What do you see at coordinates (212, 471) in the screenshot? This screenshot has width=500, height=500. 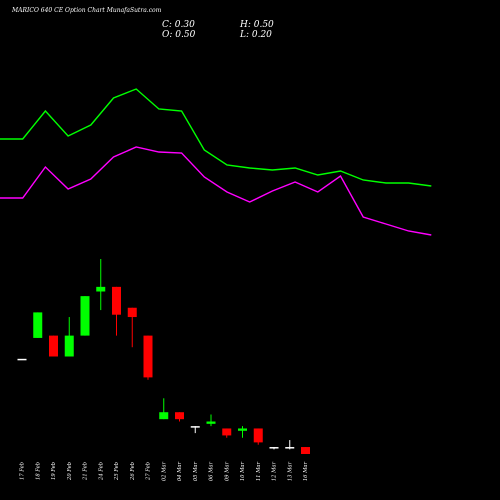 I see `x-tick-label: 06 Mar` at bounding box center [212, 471].